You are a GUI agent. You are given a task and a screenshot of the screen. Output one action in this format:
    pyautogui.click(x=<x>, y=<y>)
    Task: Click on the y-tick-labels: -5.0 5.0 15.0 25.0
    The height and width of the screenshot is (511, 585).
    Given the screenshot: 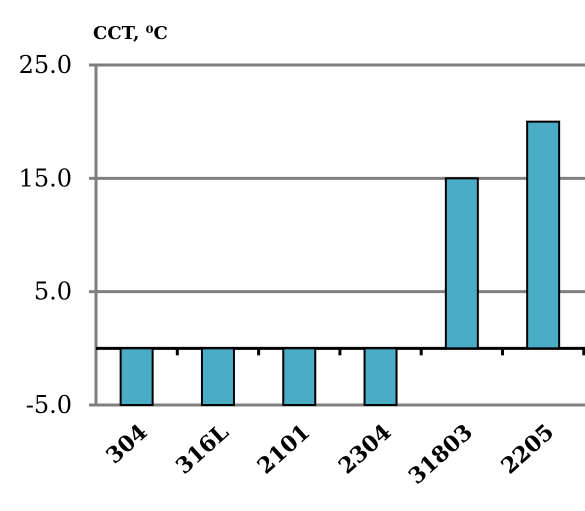 What is the action you would take?
    pyautogui.click(x=45, y=235)
    